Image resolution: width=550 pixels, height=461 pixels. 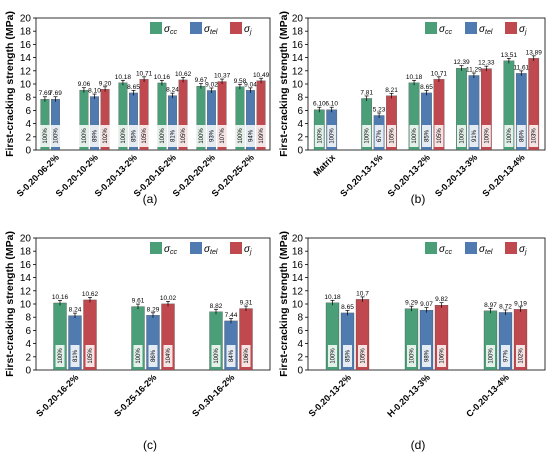 I want to click on category-label: C-0.20-13-4%, so click(x=487, y=395).